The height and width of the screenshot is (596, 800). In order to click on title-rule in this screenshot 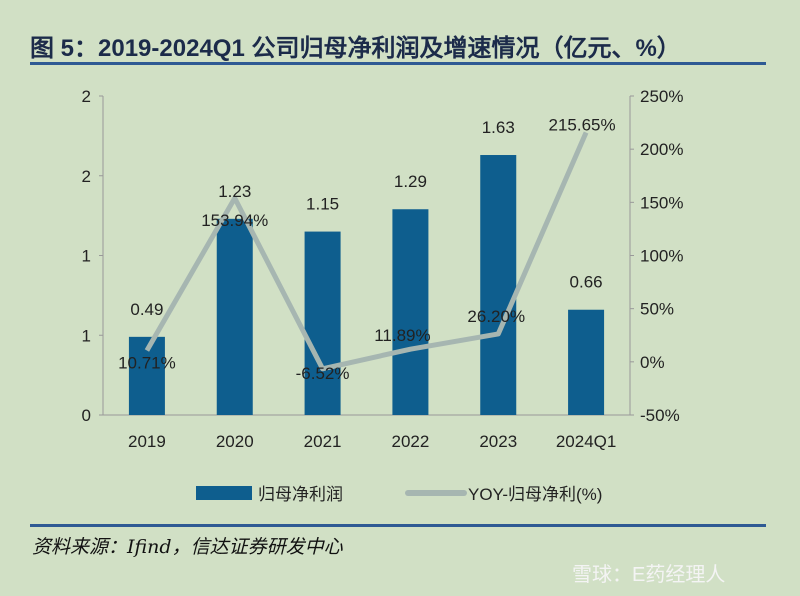, I will do `click(398, 63)`.